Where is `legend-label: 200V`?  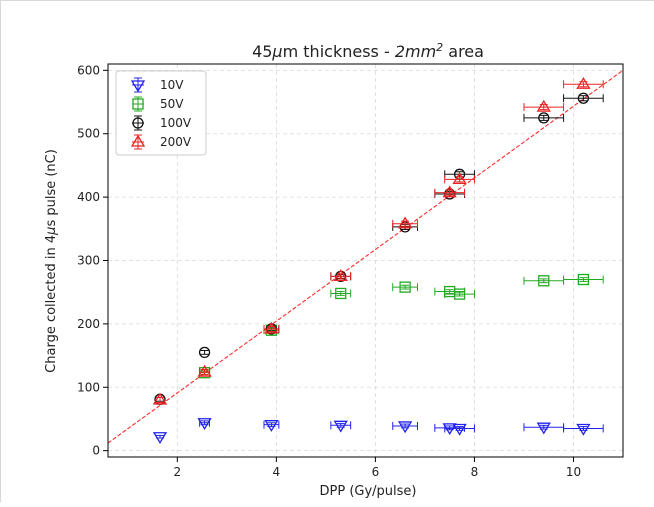 legend-label: 200V is located at coordinates (176, 142).